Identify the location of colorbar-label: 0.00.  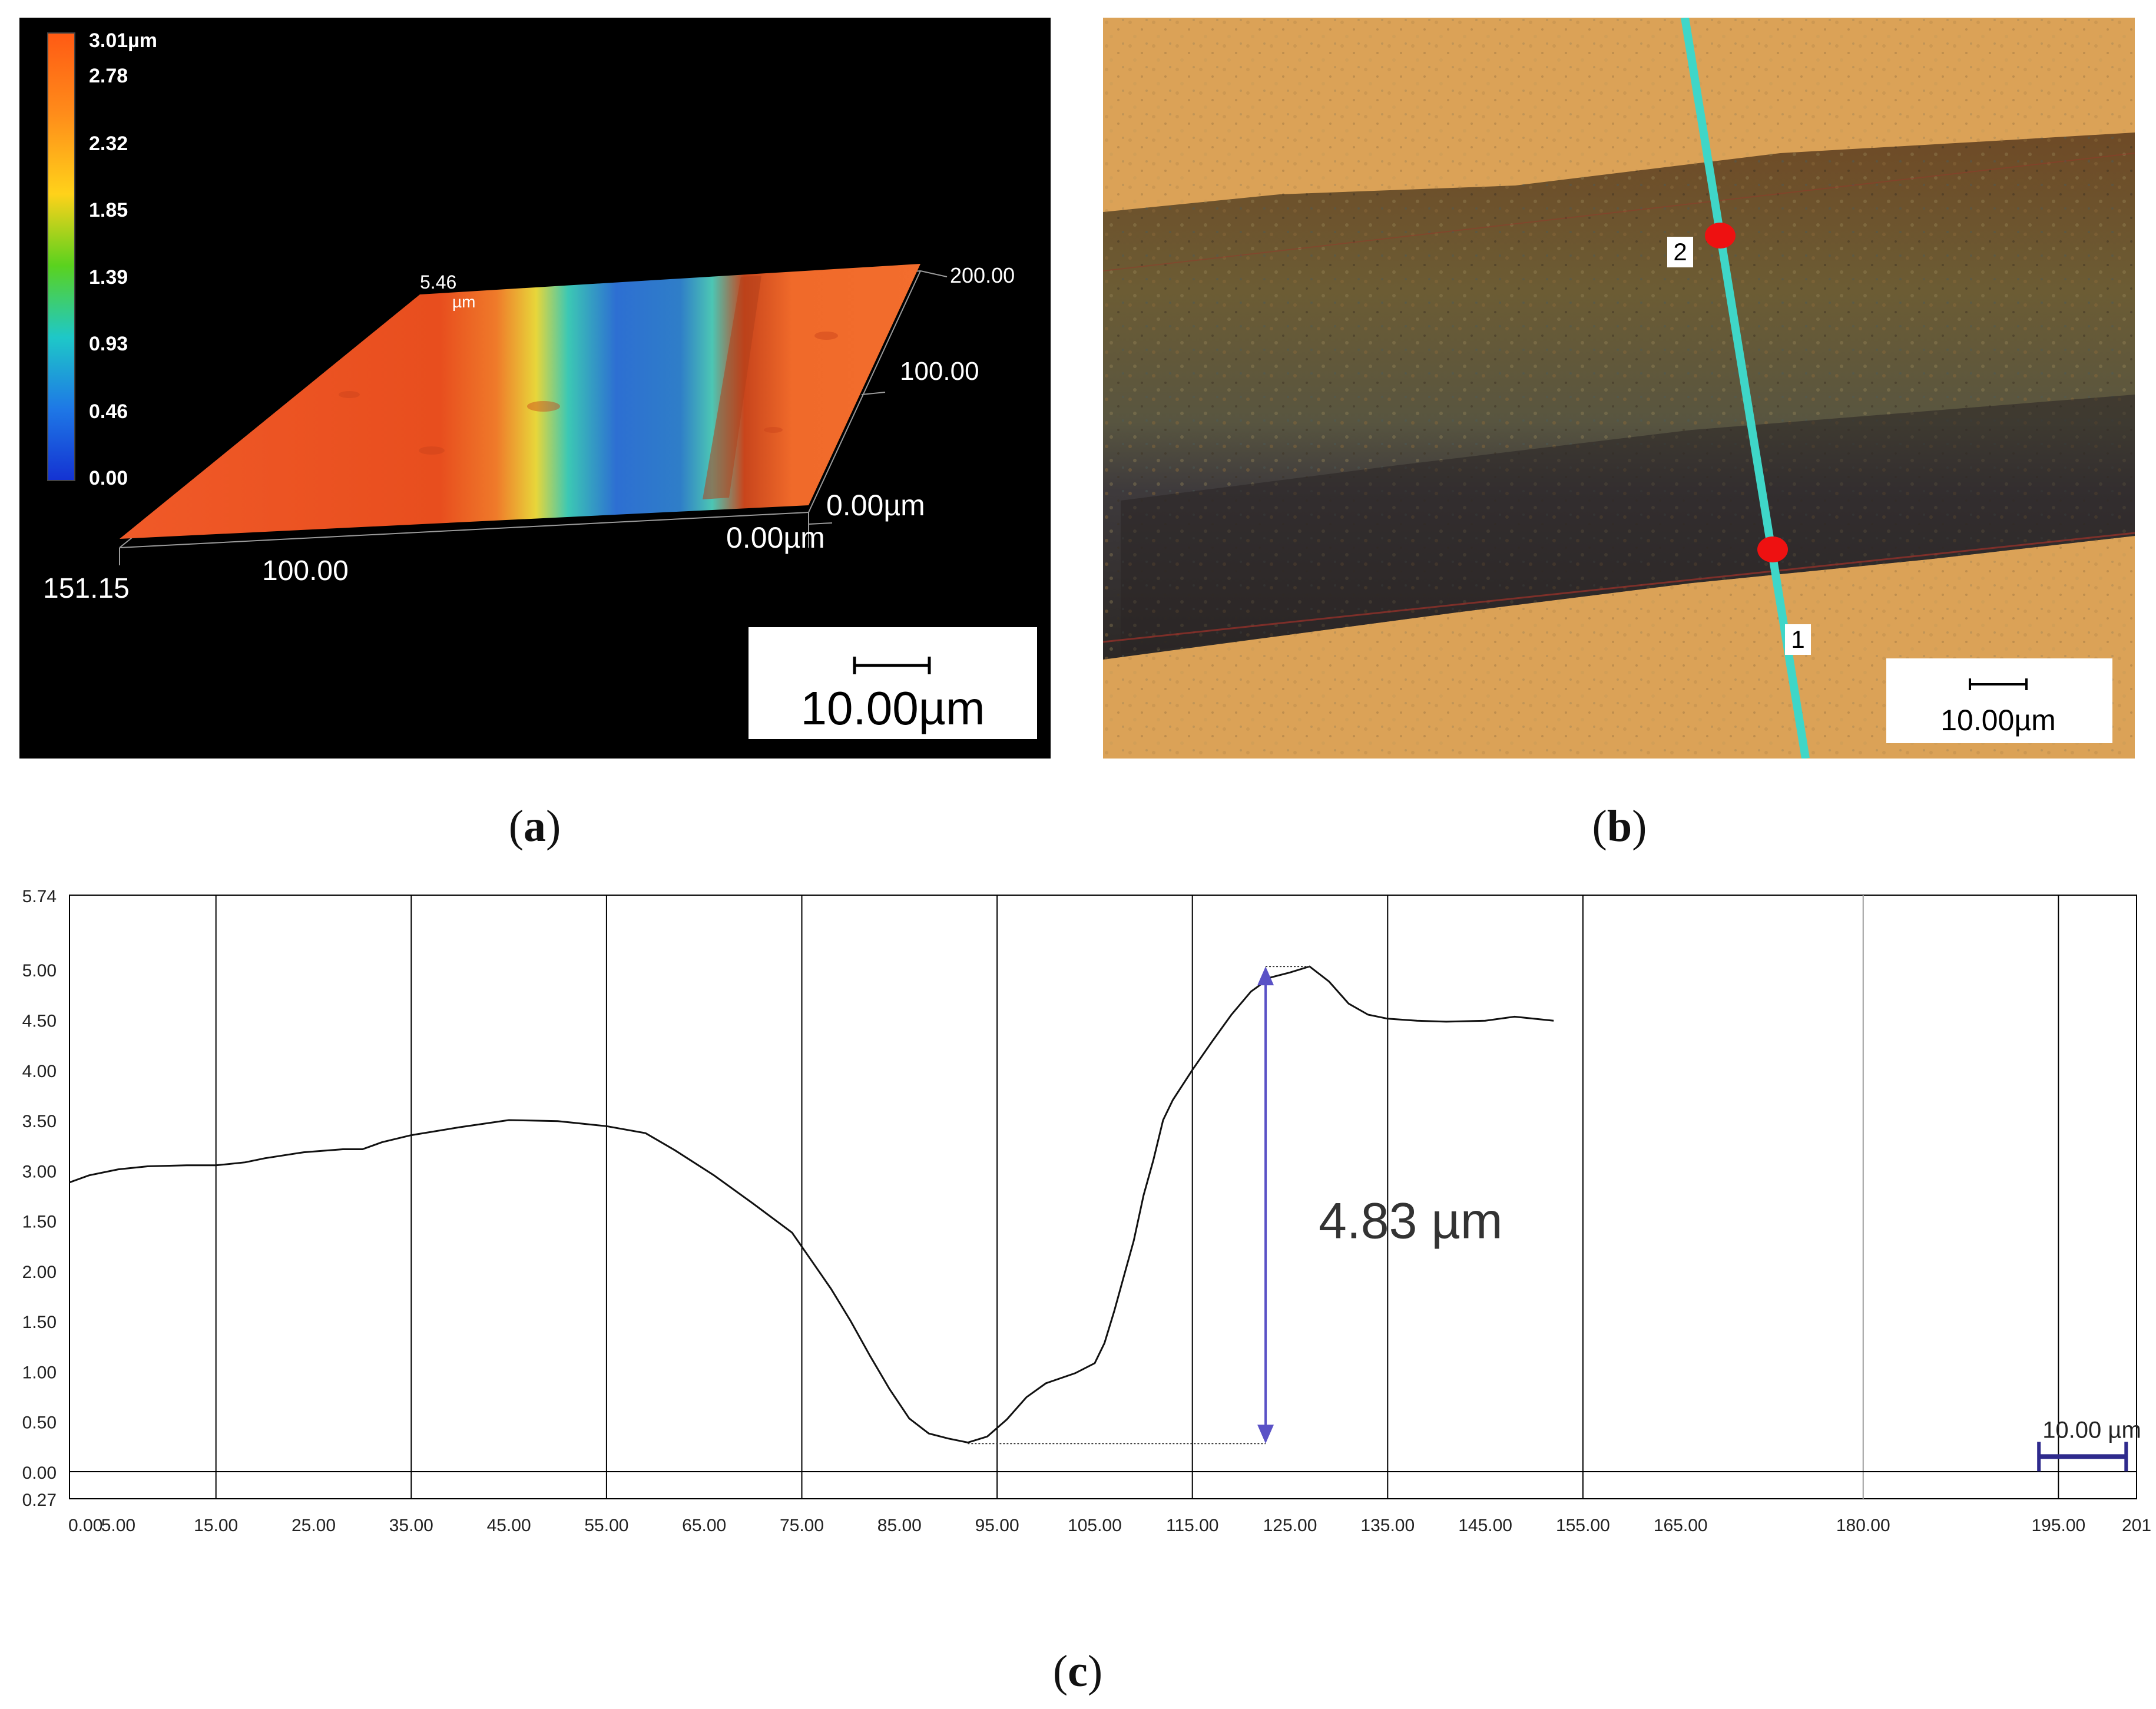
(108, 478).